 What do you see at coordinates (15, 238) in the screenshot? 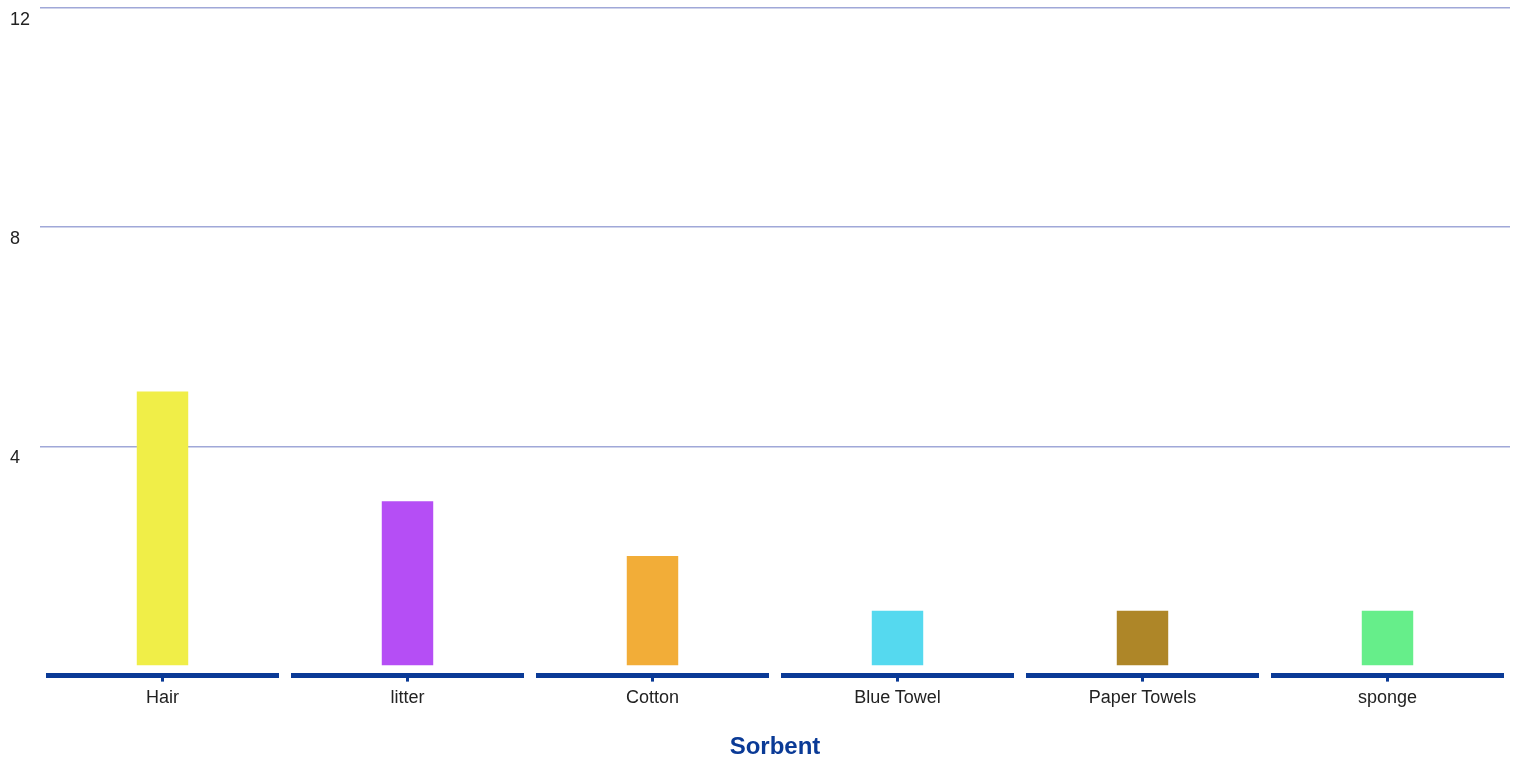
I see `y-tick-label: 8` at bounding box center [15, 238].